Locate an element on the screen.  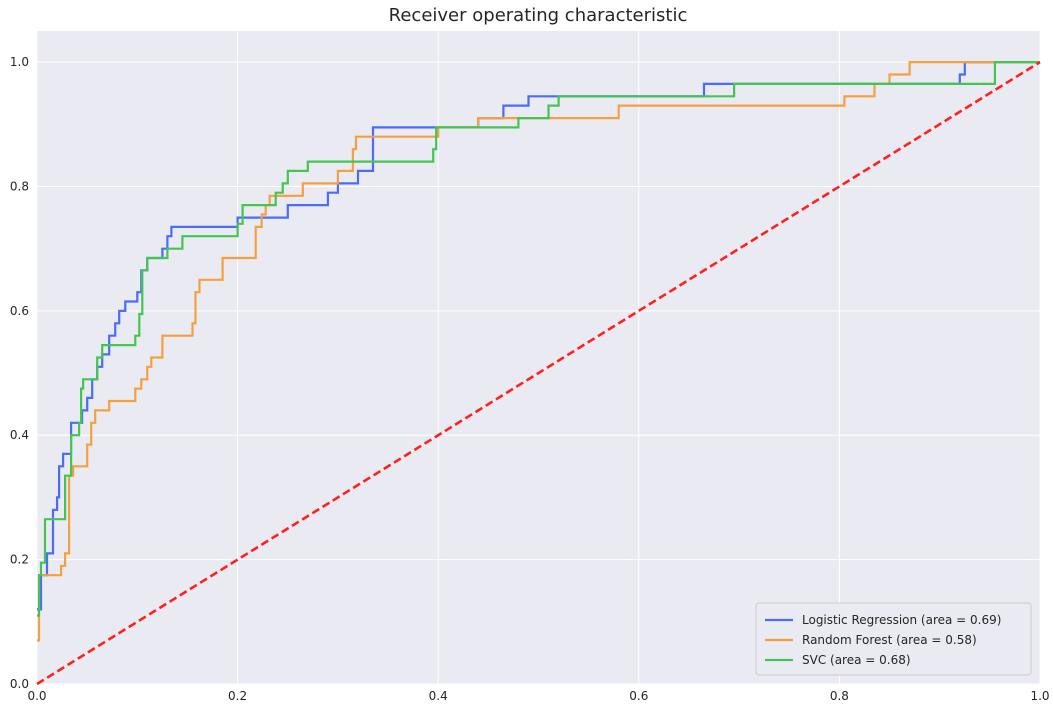
legend-label-svc: SVC (area = 0.68) is located at coordinates (856, 660).